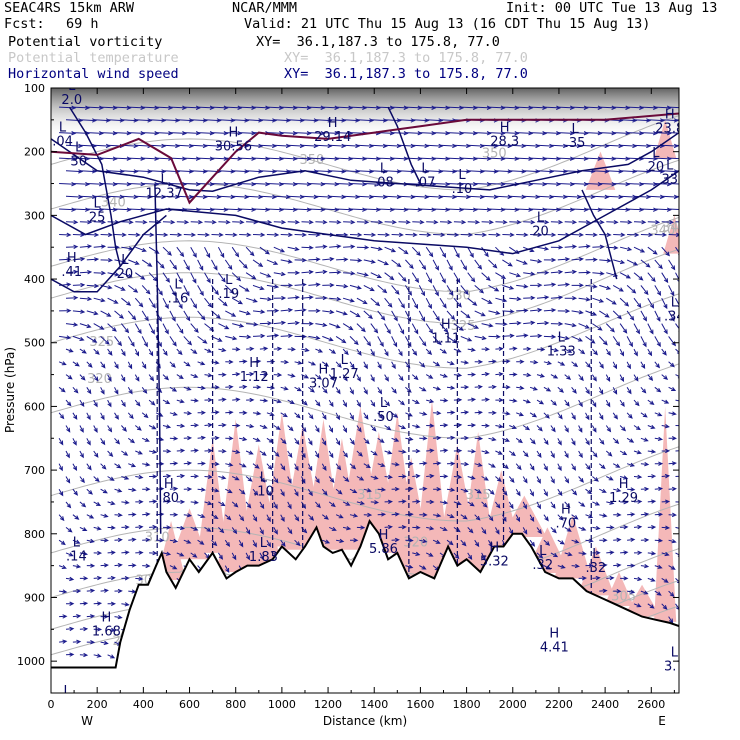 This screenshot has width=740, height=740. I want to click on extremum-value: .50, so click(383, 417).